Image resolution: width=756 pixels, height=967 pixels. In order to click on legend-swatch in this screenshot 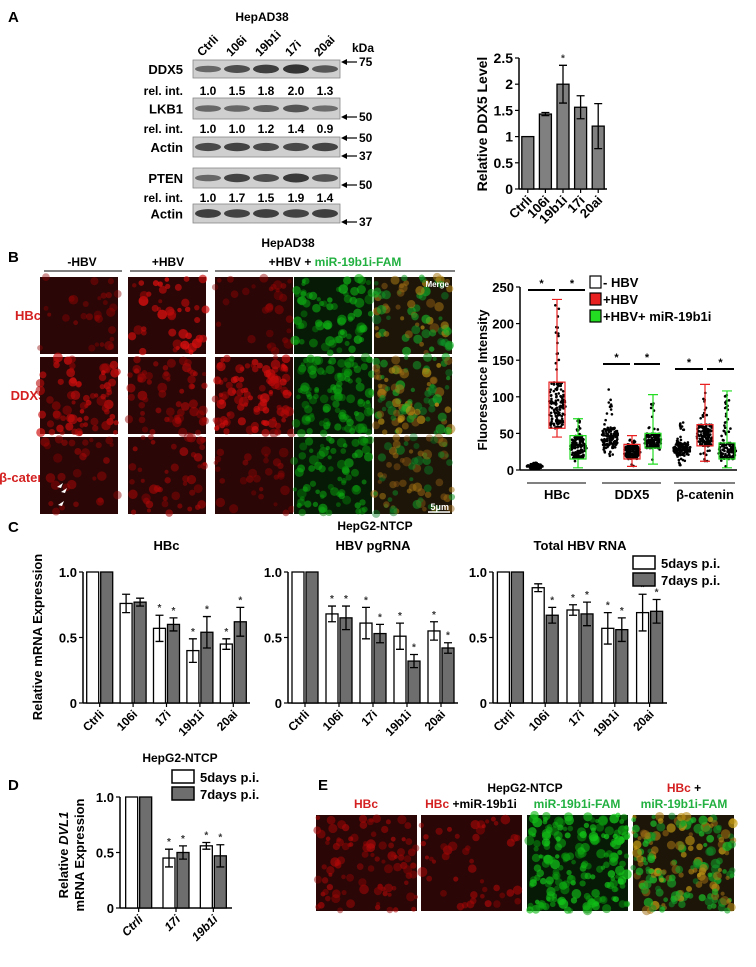, I will do `click(595, 299)`.